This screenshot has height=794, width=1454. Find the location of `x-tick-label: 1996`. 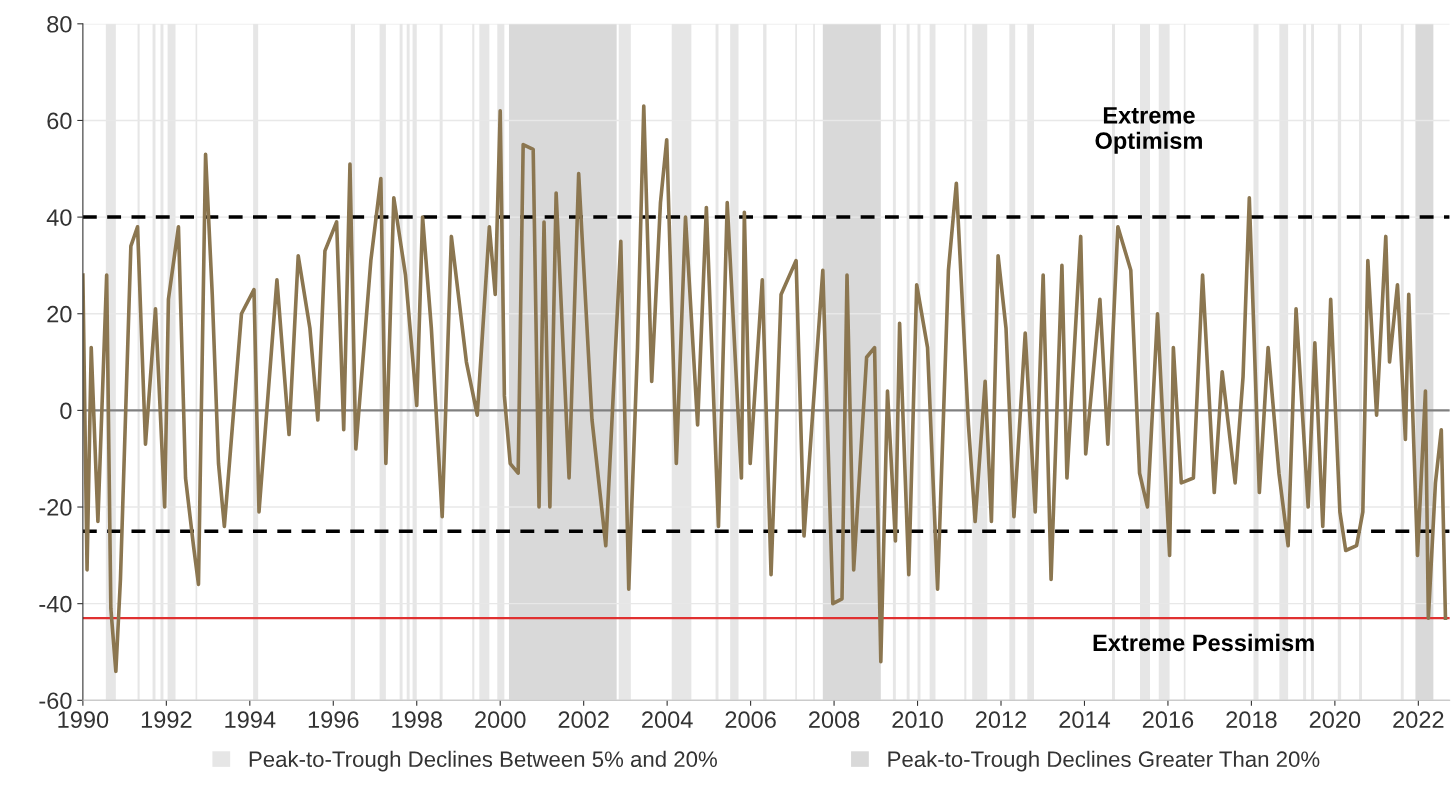

x-tick-label: 1996 is located at coordinates (333, 720).